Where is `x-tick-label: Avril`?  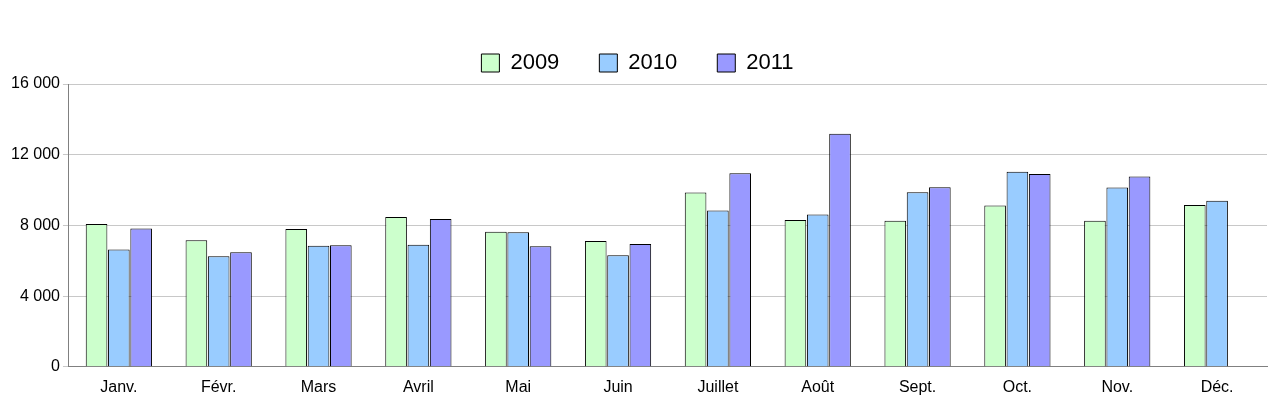
x-tick-label: Avril is located at coordinates (418, 386).